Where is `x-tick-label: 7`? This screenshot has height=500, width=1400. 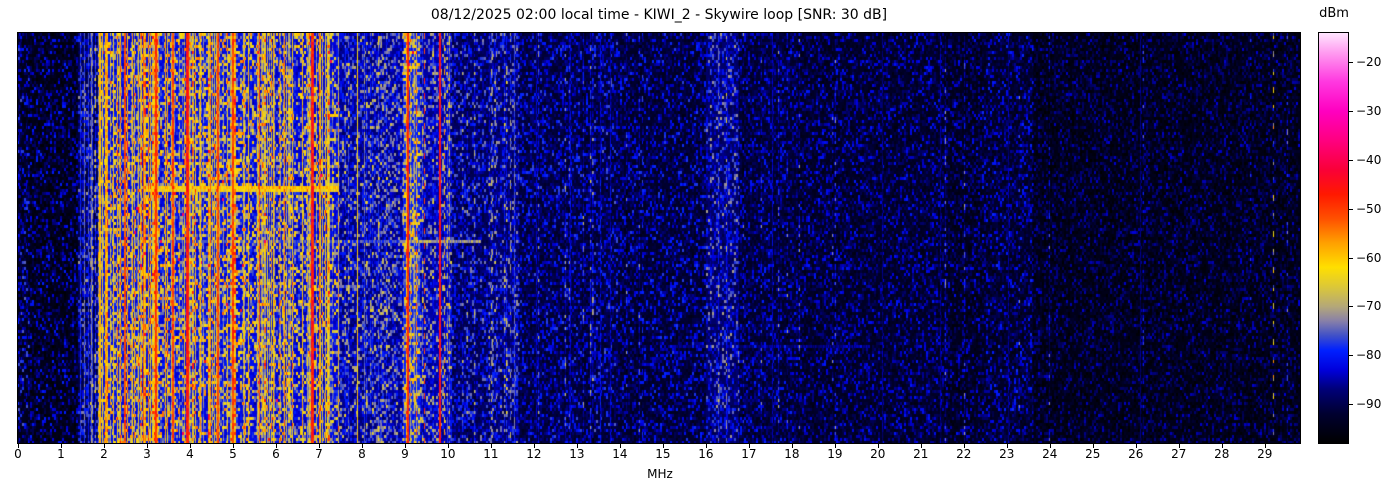 x-tick-label: 7 is located at coordinates (319, 454).